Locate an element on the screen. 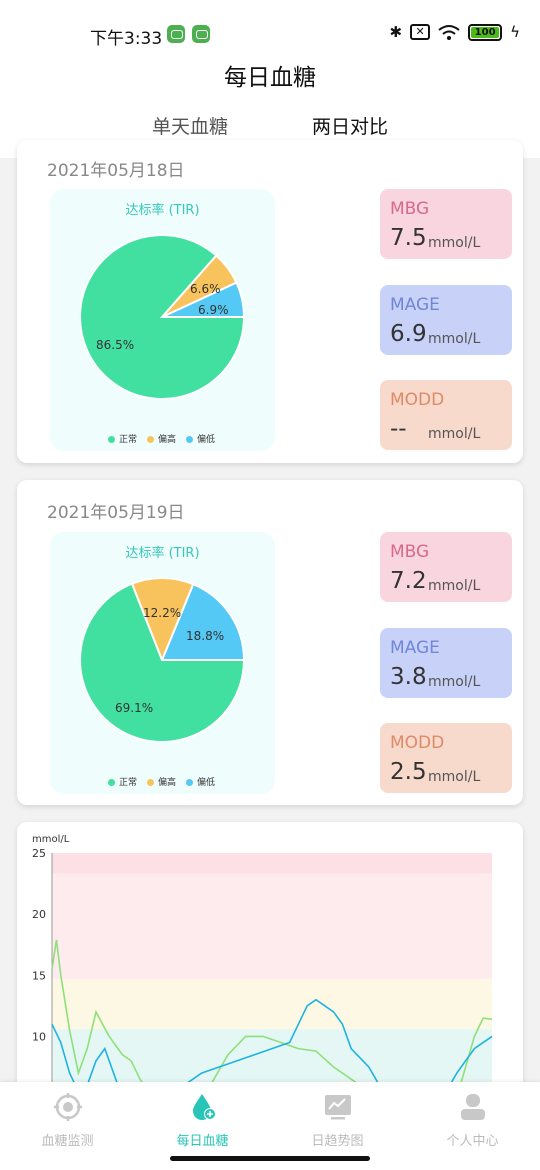  modd-metric: MODD -- mmol/L is located at coordinates (446, 415).